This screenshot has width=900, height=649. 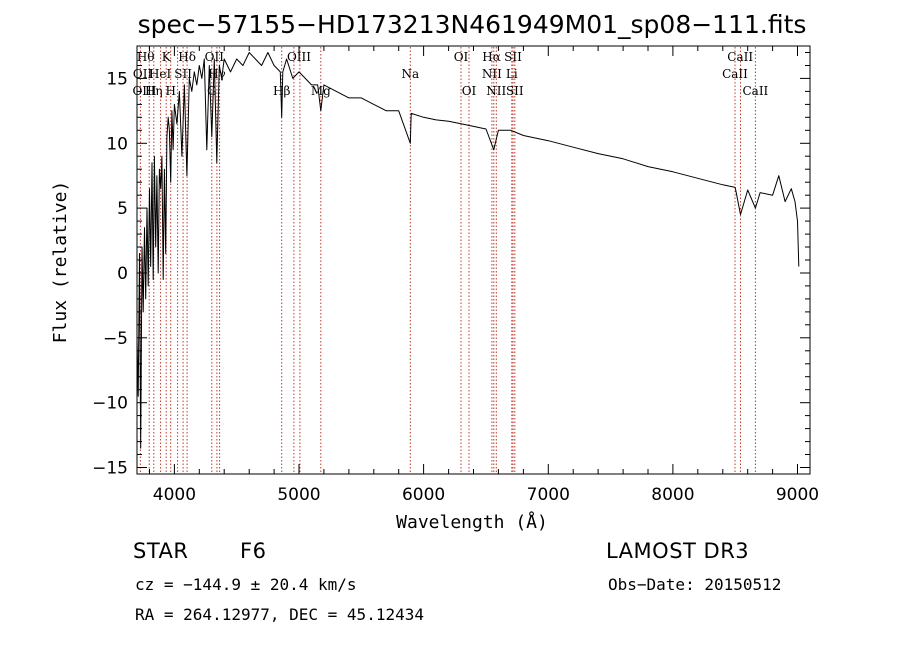 I want to click on line-label-24: NII, so click(x=496, y=91).